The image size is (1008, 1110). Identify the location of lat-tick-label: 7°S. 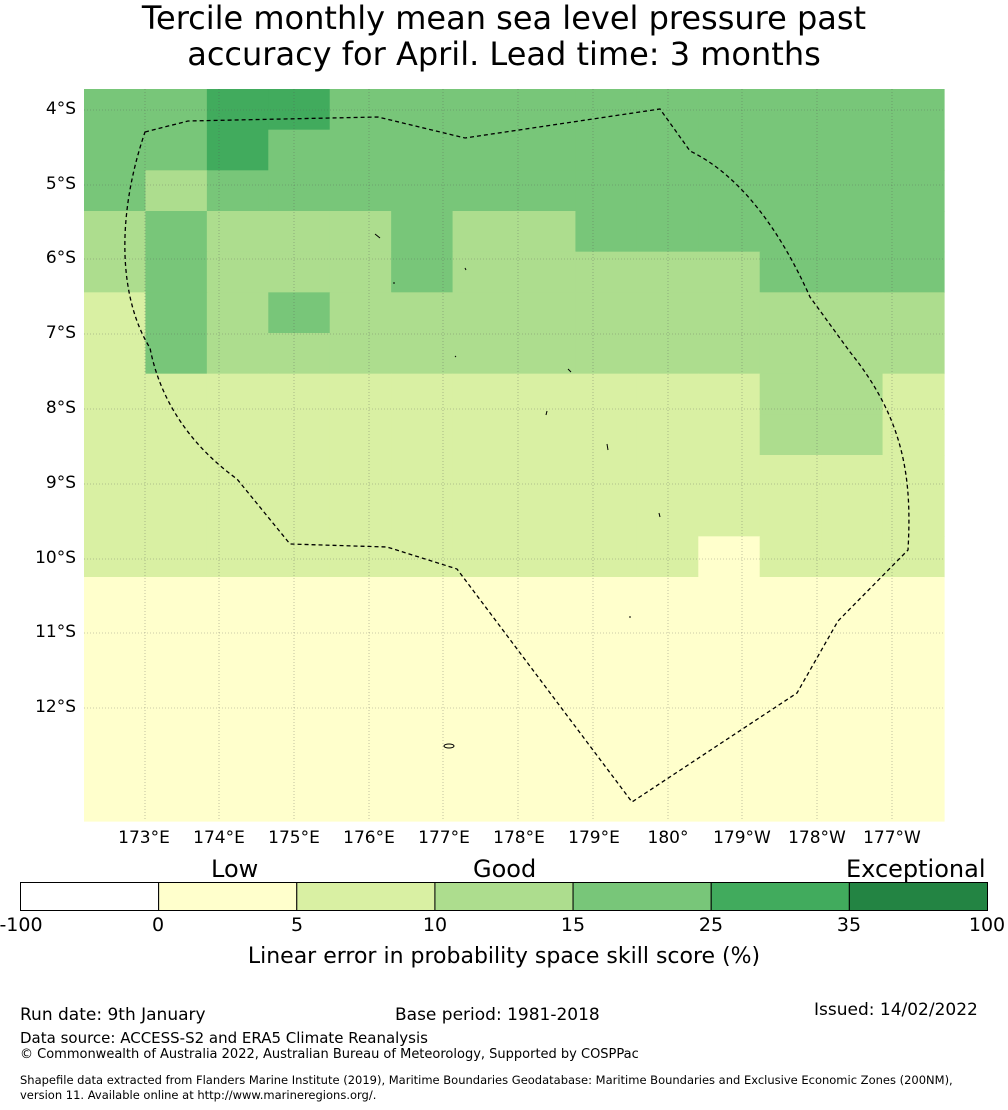
(60, 333).